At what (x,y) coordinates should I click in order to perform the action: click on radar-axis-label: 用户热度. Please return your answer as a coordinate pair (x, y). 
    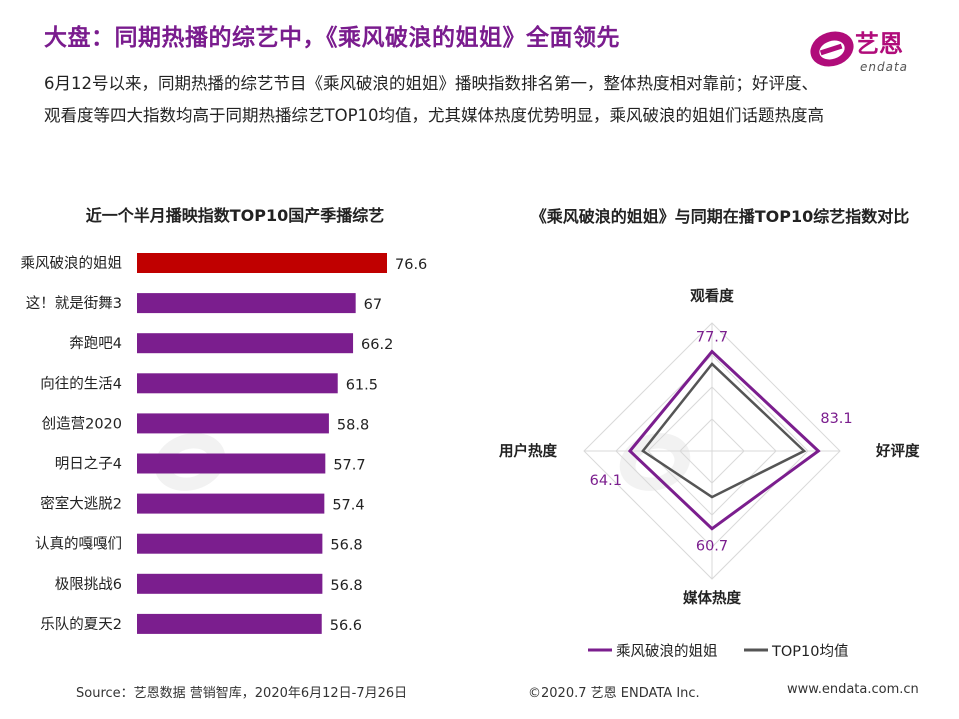
    Looking at the image, I should click on (528, 451).